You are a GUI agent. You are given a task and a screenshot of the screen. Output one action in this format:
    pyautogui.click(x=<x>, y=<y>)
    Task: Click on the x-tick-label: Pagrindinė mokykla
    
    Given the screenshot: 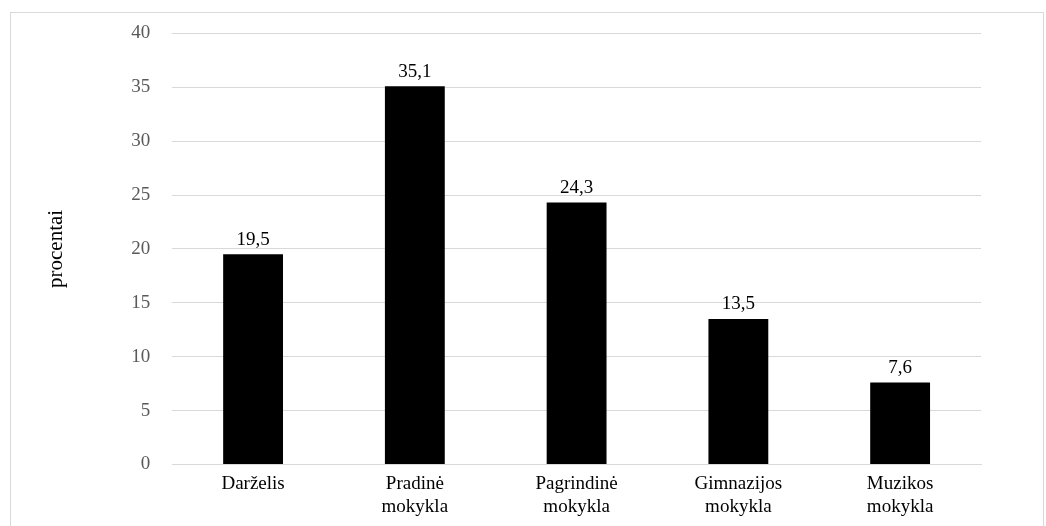 What is the action you would take?
    pyautogui.click(x=576, y=493)
    